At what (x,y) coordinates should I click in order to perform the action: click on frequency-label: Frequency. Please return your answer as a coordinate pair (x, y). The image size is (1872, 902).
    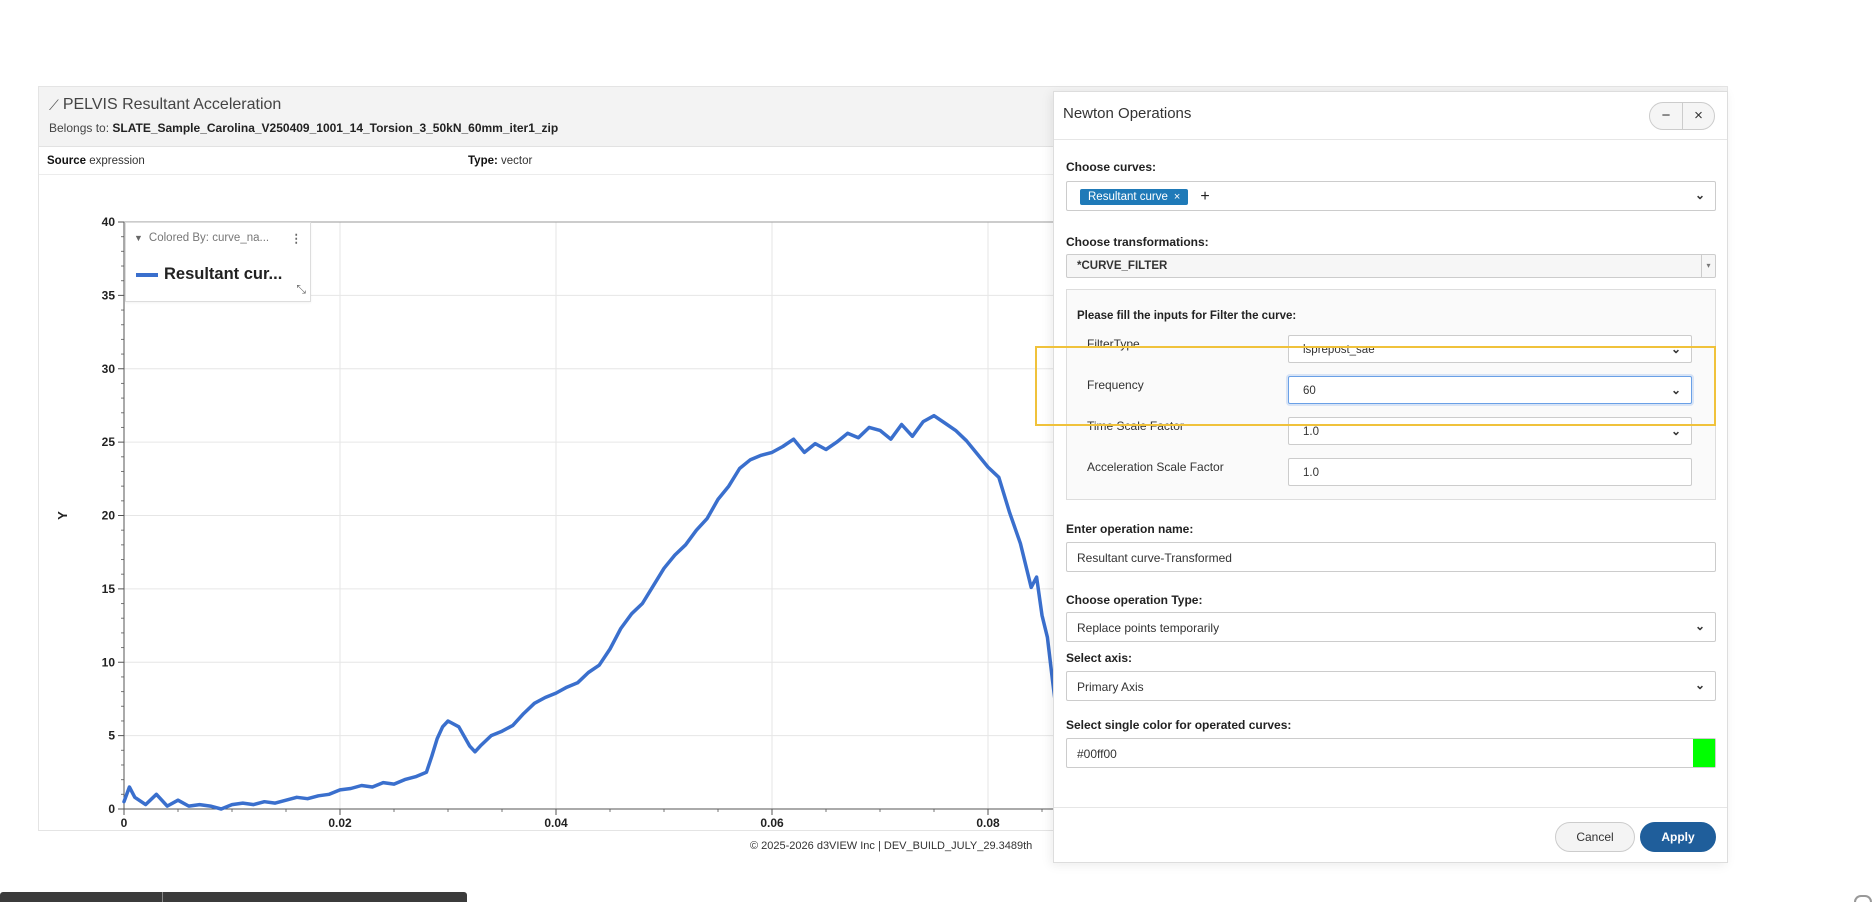
    Looking at the image, I should click on (1115, 385).